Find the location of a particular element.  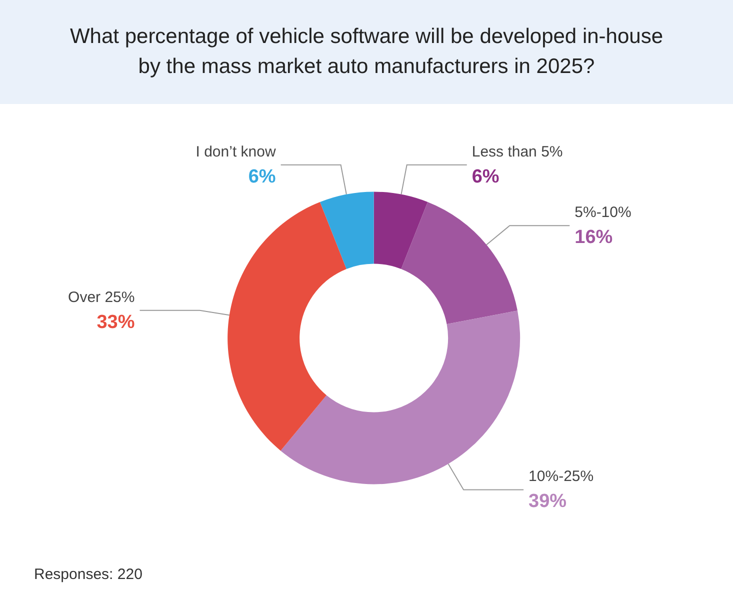

slice-label: Over 25% is located at coordinates (101, 297).